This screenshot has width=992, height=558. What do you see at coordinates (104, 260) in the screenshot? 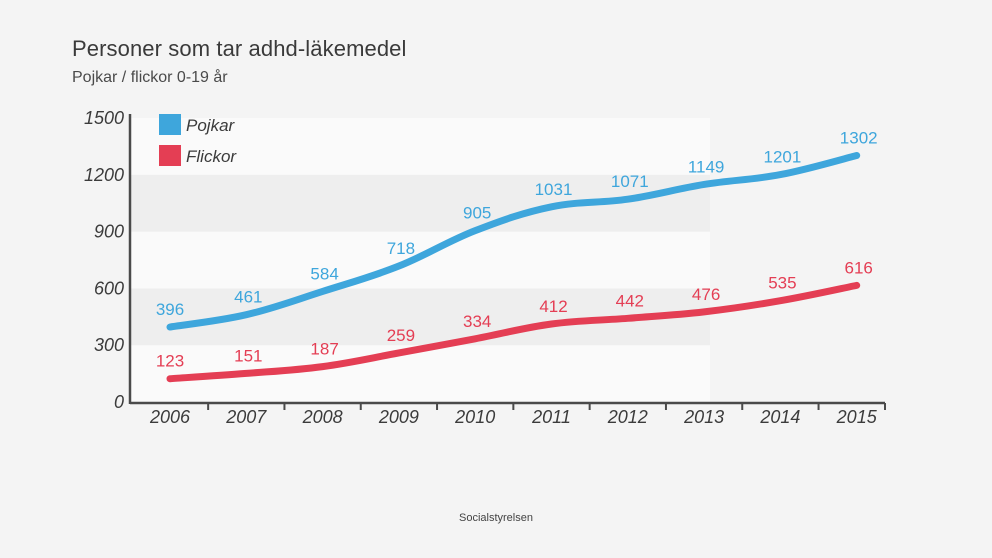
I see `y-tick-labels: 0 300 600 900 1200 1500` at bounding box center [104, 260].